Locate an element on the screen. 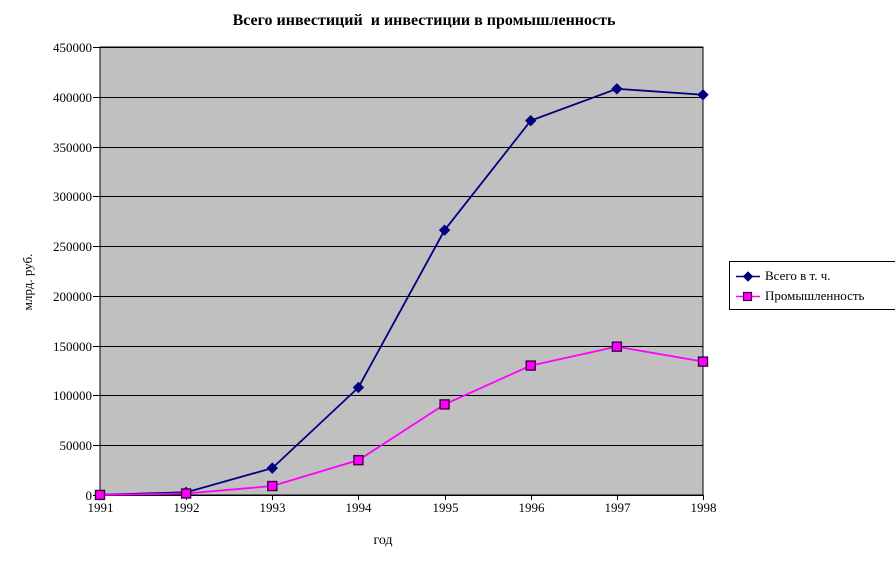  x-tick-label: 1998 is located at coordinates (703, 507).